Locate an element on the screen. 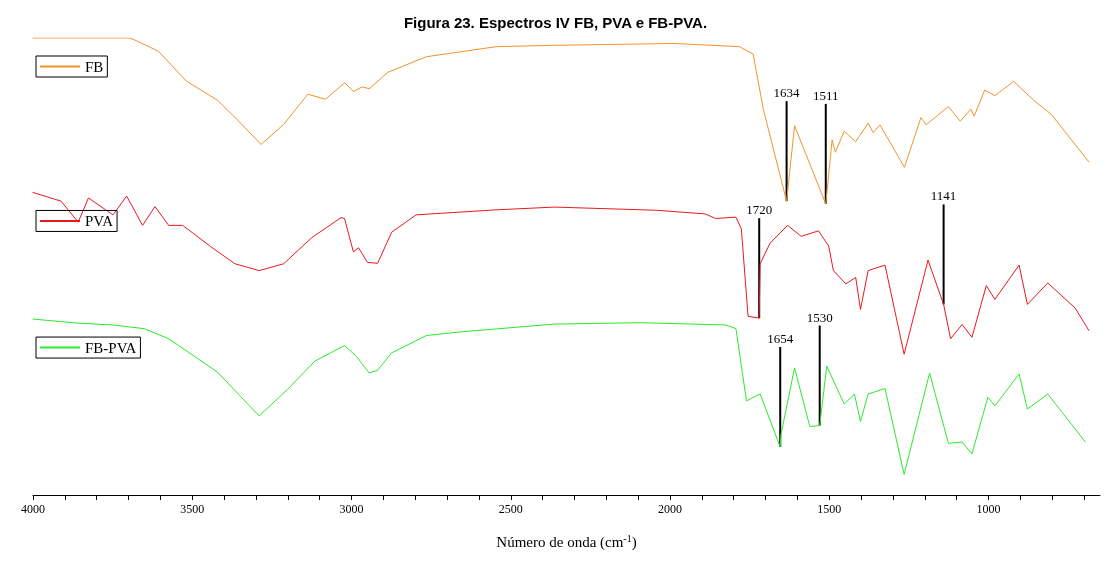 This screenshot has height=572, width=1111. x-tick-label: 2000 is located at coordinates (670, 509).